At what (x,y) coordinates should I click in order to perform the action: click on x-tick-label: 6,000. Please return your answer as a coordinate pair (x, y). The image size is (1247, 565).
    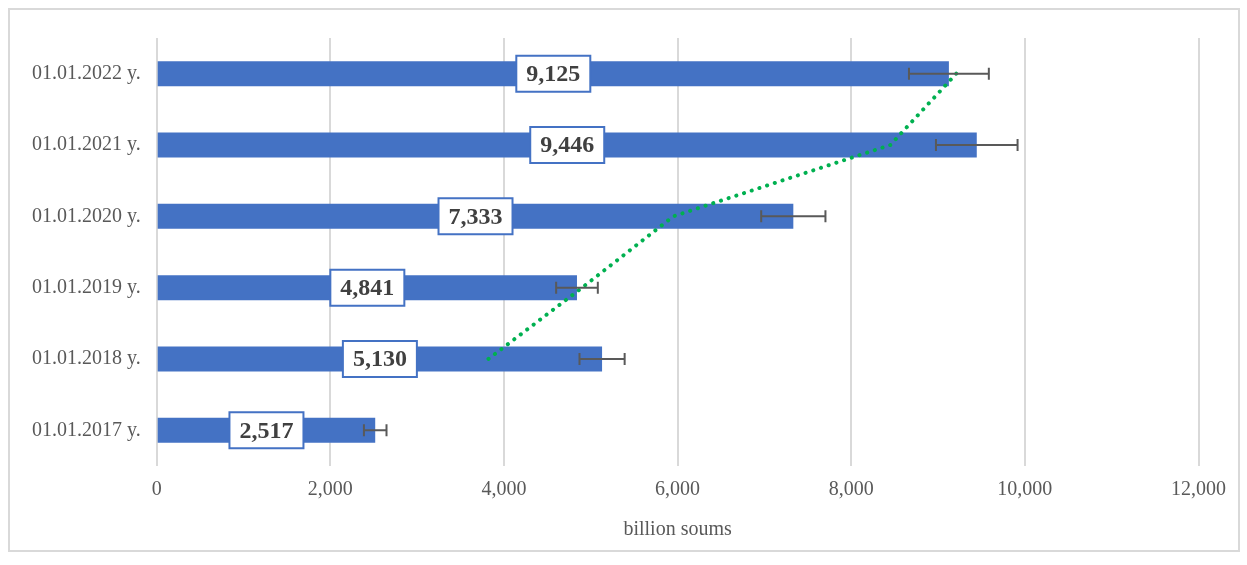
    Looking at the image, I should click on (678, 488).